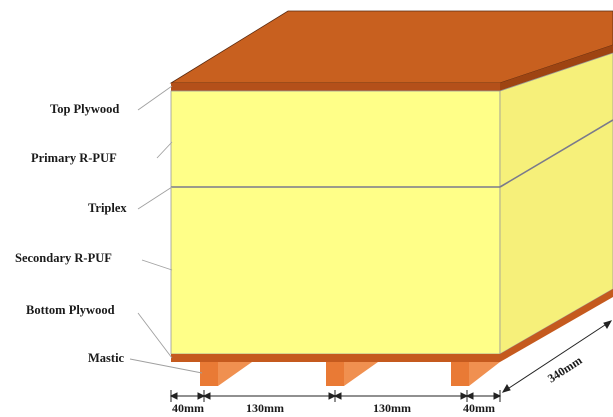 This screenshot has width=613, height=417. I want to click on dim-depth: 340mm, so click(564, 369).